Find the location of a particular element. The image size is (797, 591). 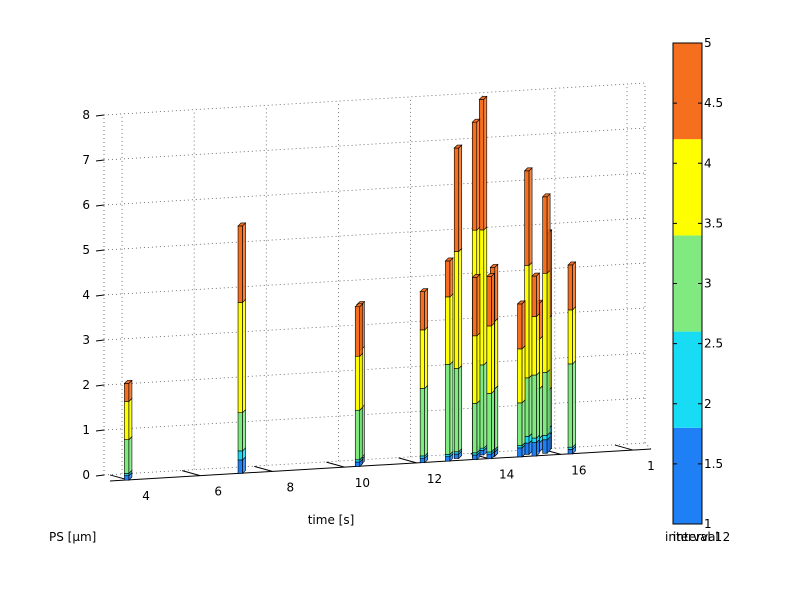

colorbar: 1 1.5 2 2.5 3 3.5 4 4.5 5 is located at coordinates (697, 283).